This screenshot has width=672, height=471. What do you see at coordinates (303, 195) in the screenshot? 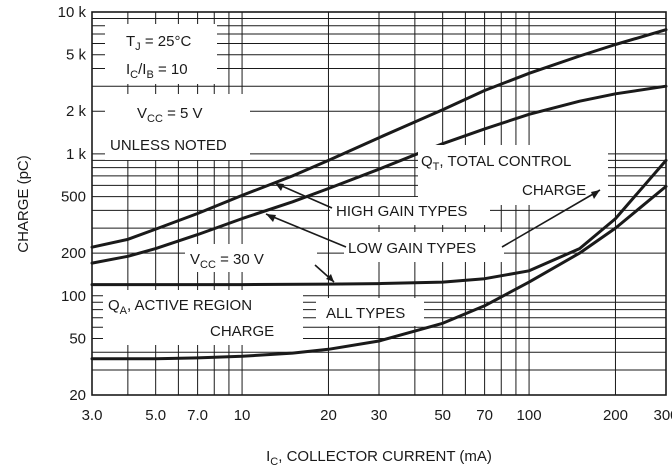
I see `high-gain-arrow` at bounding box center [303, 195].